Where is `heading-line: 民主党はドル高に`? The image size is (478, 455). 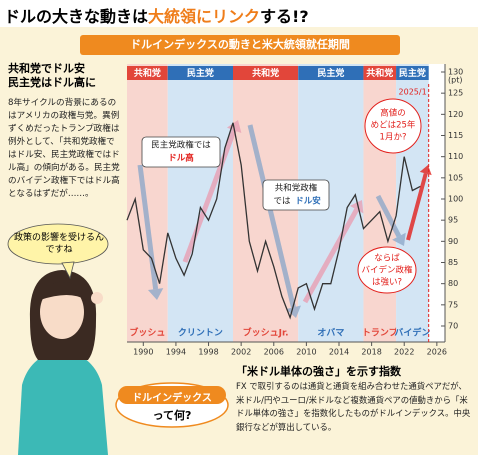
heading-line: 民主党はドル高に is located at coordinates (52, 82).